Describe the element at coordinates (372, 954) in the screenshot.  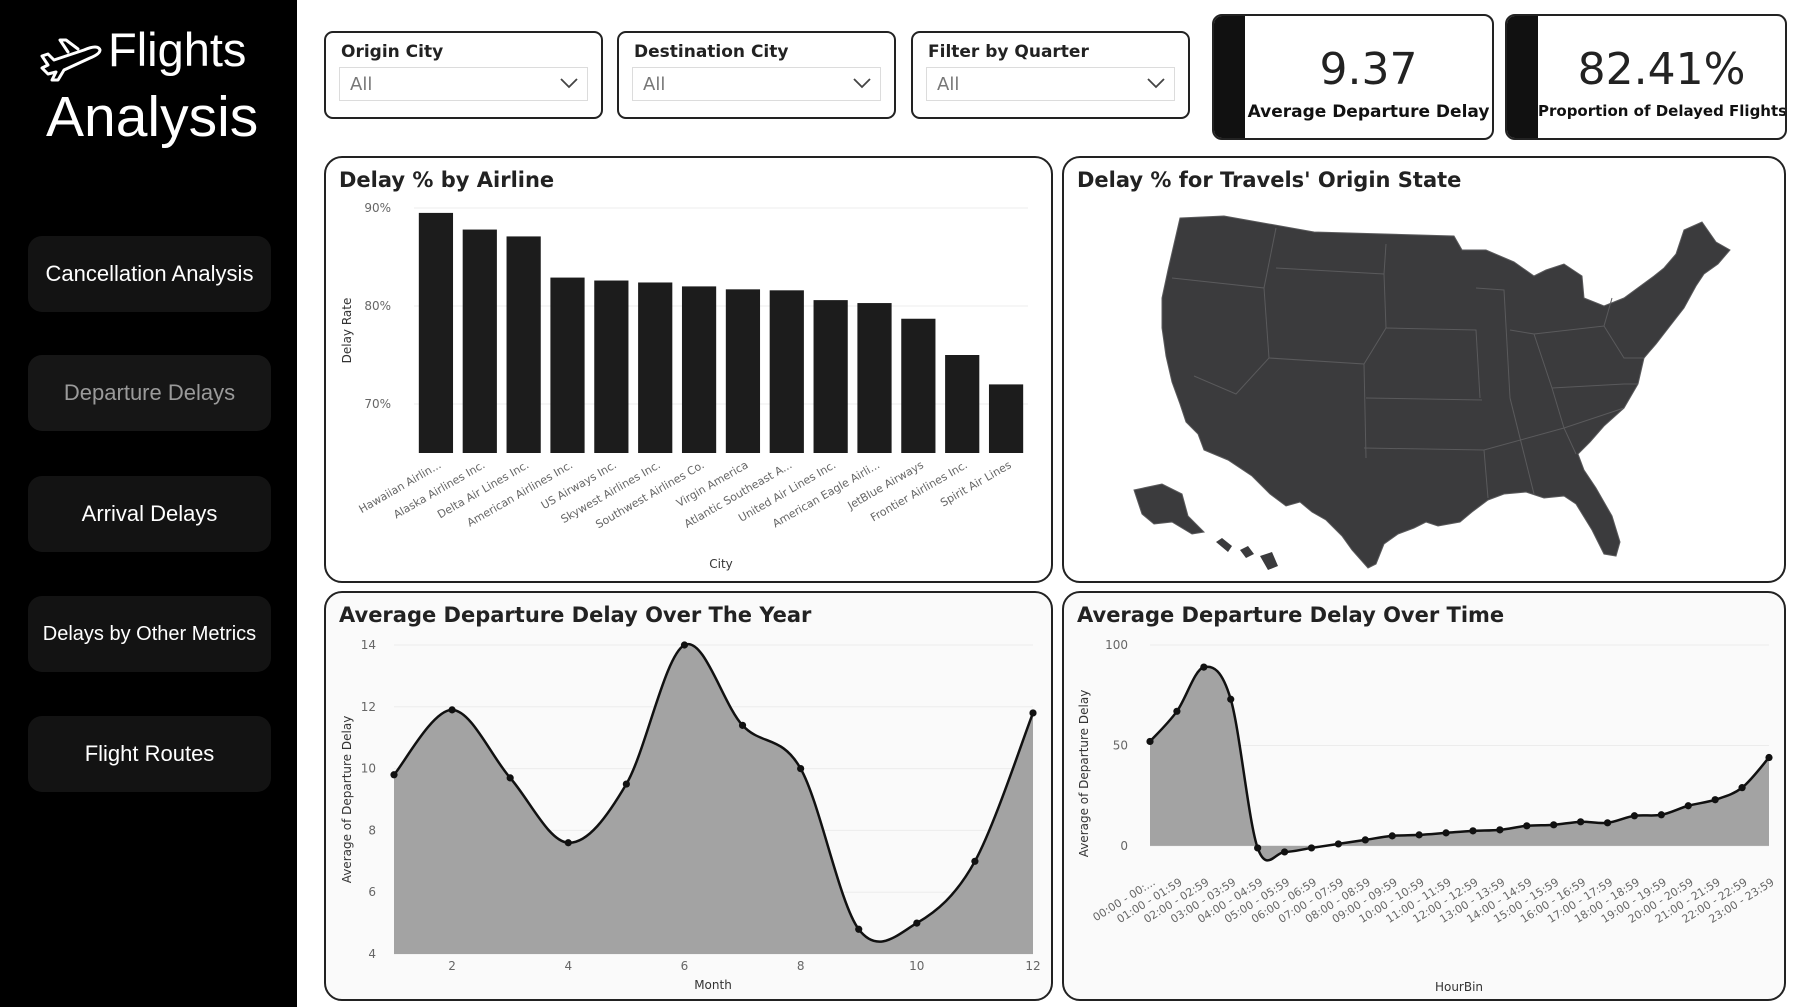
I see `y-tick-label: 4` at that location.